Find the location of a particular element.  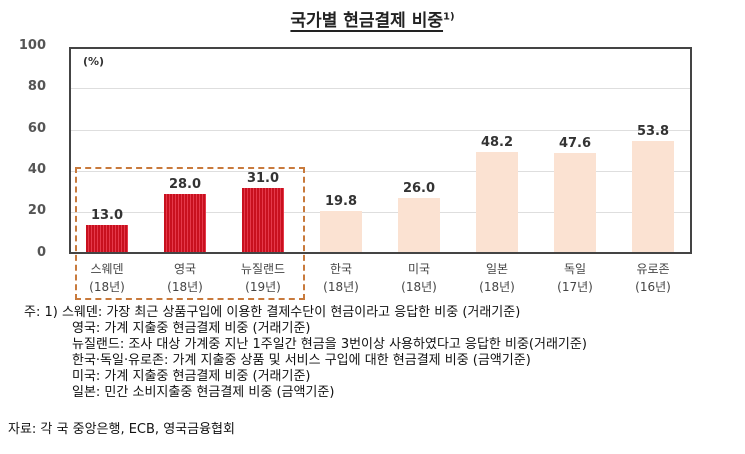

source-note: 자료: 각 국 중앙은행, ECB, 영국금융협회 is located at coordinates (121, 429).